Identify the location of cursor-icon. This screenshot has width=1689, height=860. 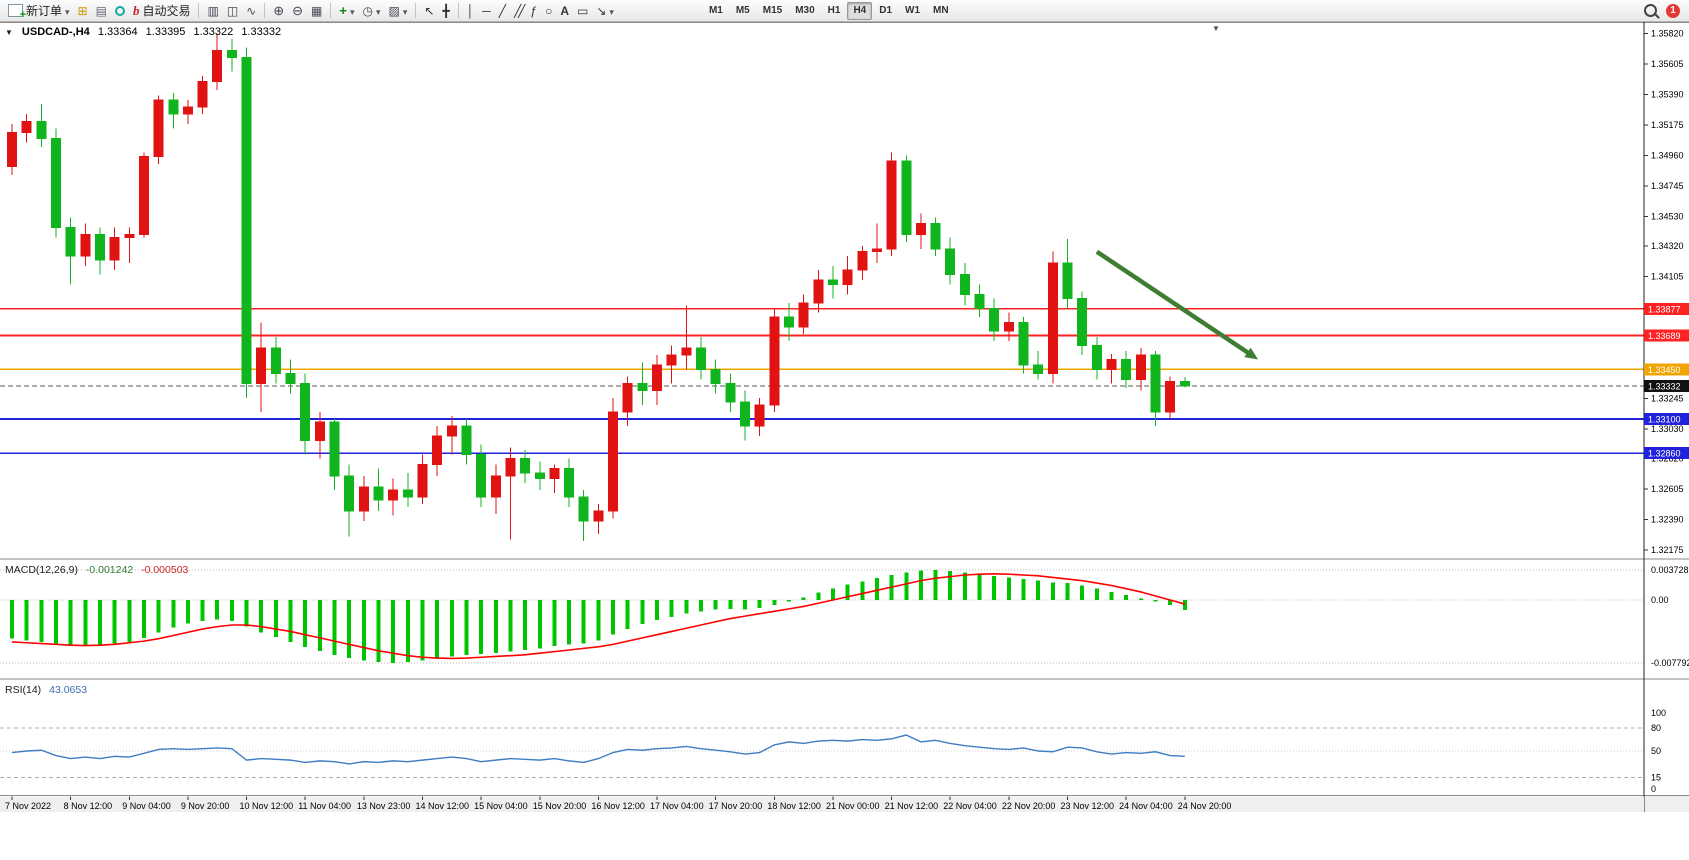
(429, 11).